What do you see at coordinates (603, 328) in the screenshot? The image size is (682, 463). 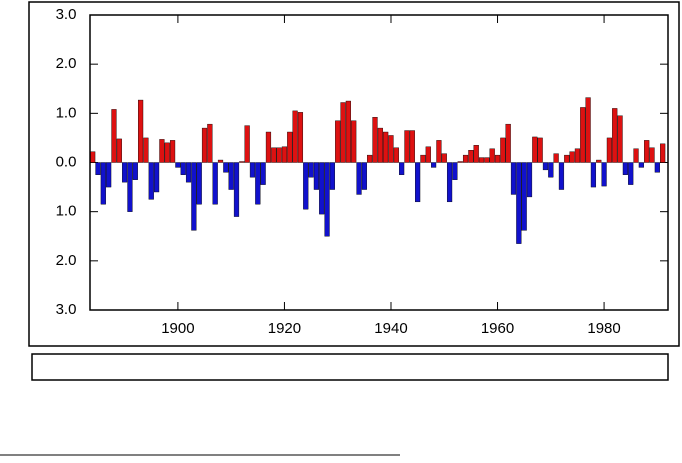 I see `x-tick-label: 1980` at bounding box center [603, 328].